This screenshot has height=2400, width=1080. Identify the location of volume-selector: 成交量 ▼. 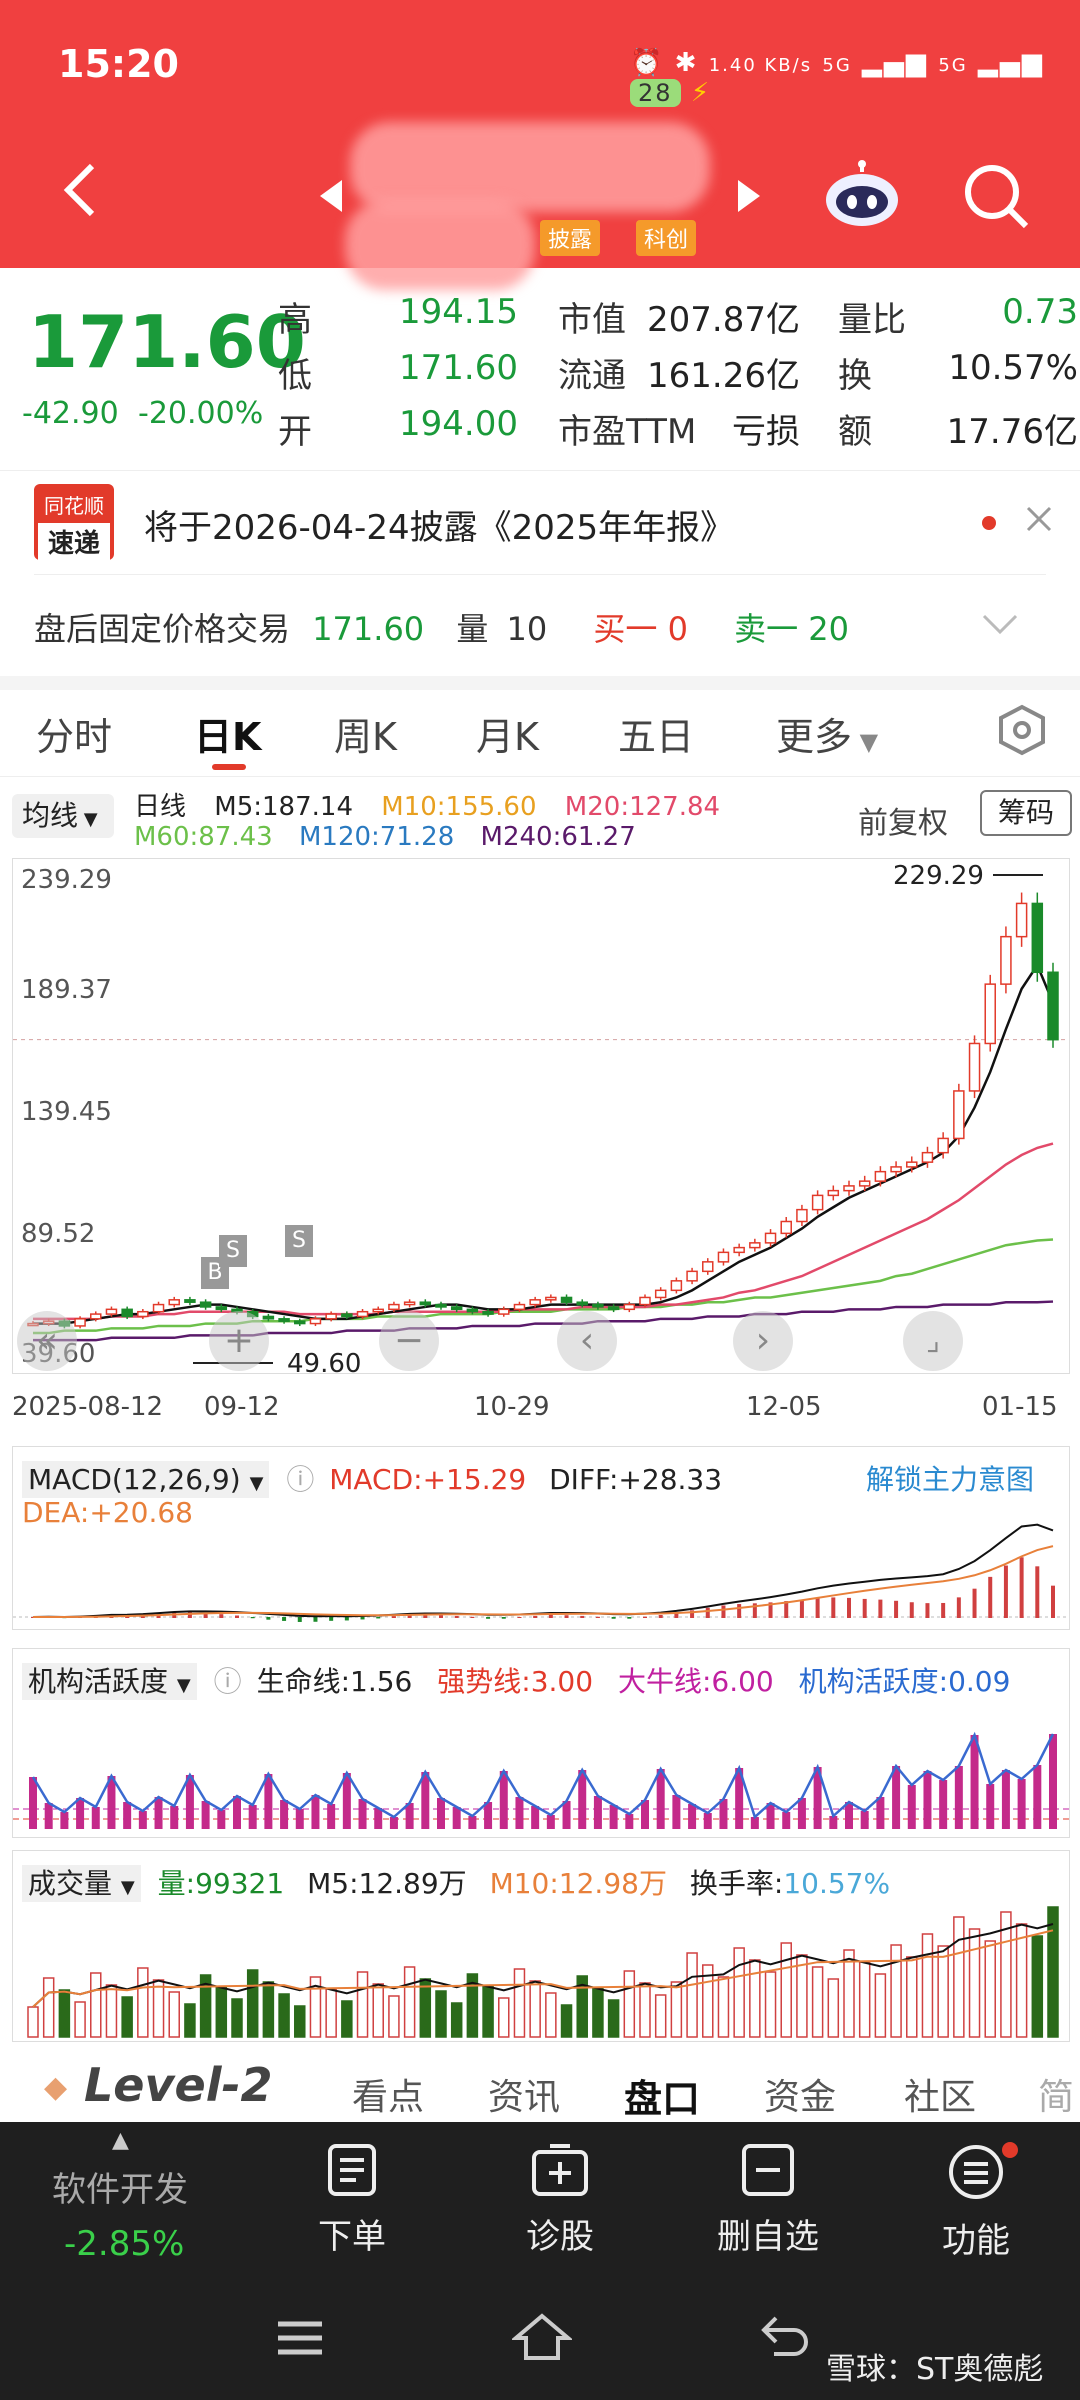
(81, 1883).